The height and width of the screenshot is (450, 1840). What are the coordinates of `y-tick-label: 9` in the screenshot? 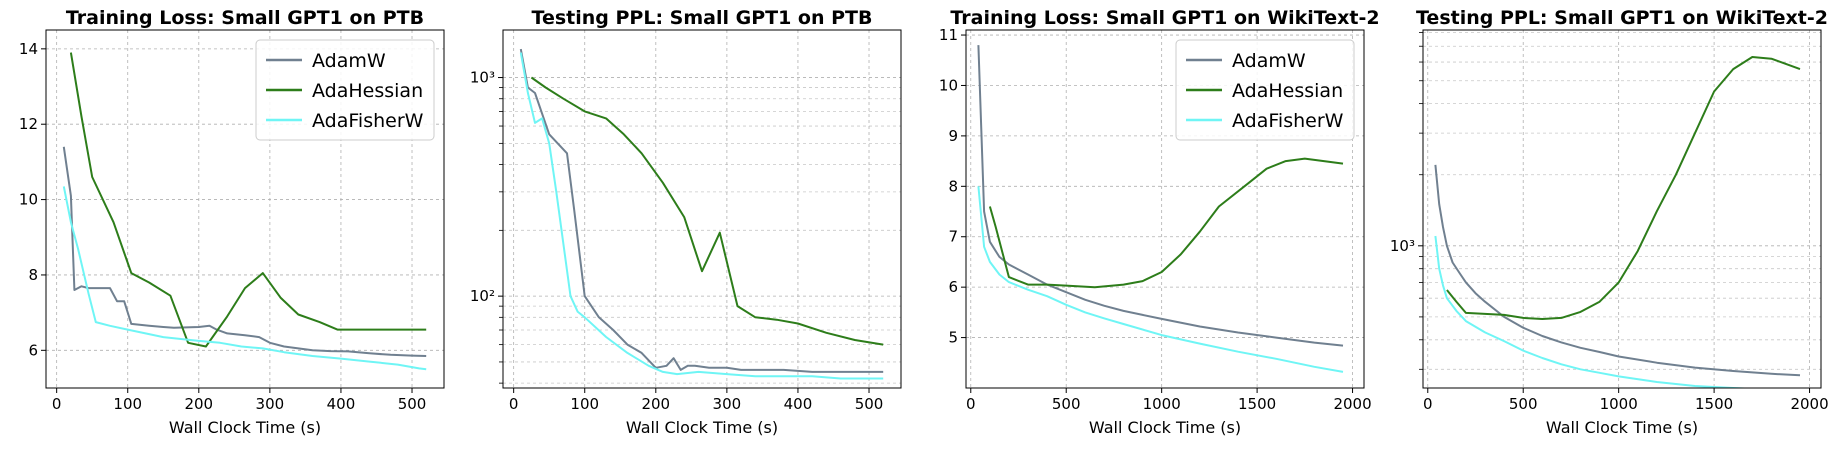 It's located at (953, 136).